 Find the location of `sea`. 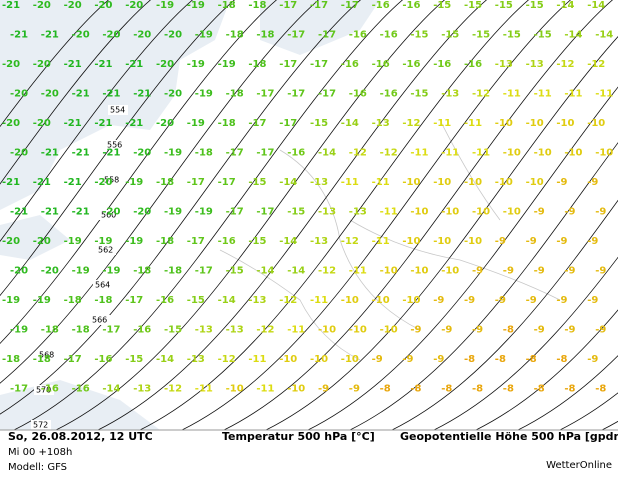

sea is located at coordinates (35, 237).